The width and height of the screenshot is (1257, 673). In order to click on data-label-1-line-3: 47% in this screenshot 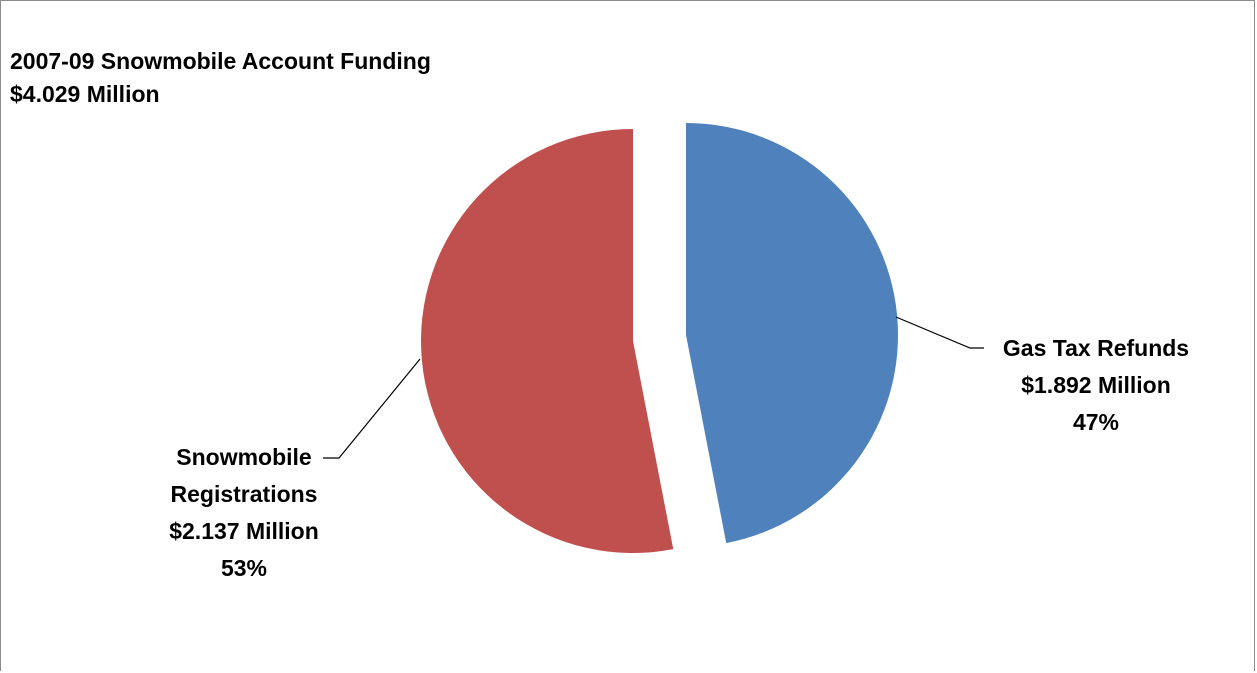, I will do `click(1096, 422)`.